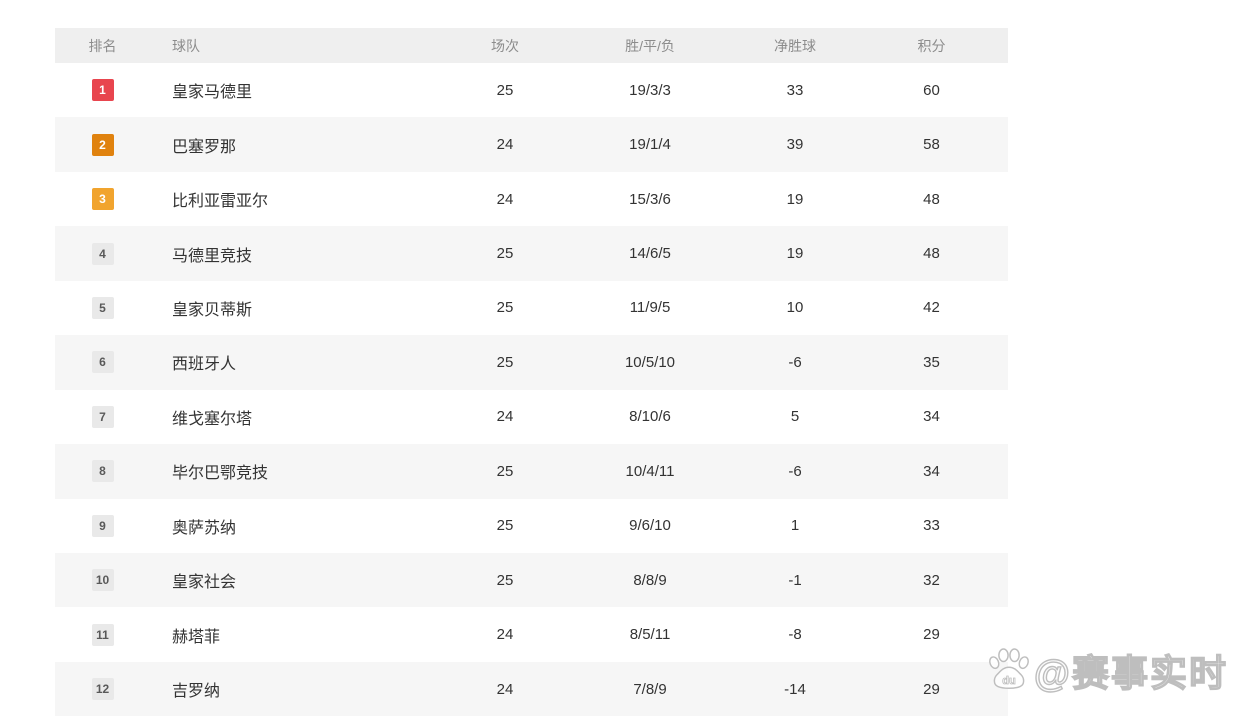 This screenshot has width=1242, height=716. What do you see at coordinates (531, 580) in the screenshot?
I see `table-row: 10 皇家社会 25 8/8/9 -1 32` at bounding box center [531, 580].